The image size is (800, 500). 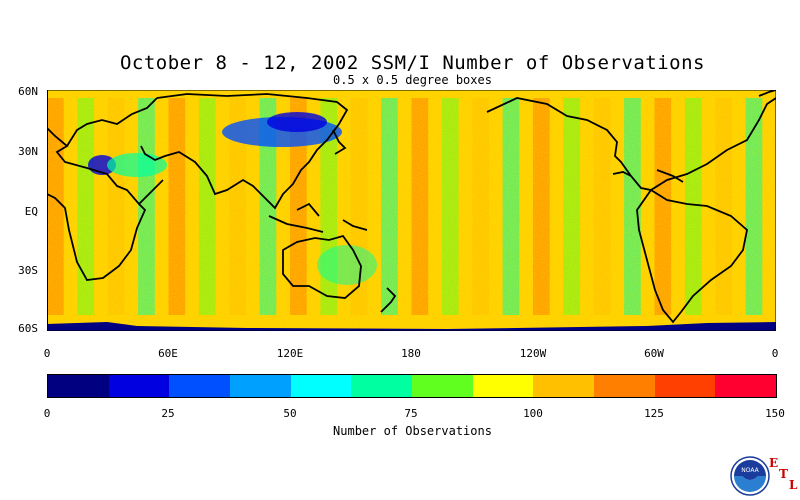 I want to click on lon-label-60e: 60E, so click(x=168, y=353).